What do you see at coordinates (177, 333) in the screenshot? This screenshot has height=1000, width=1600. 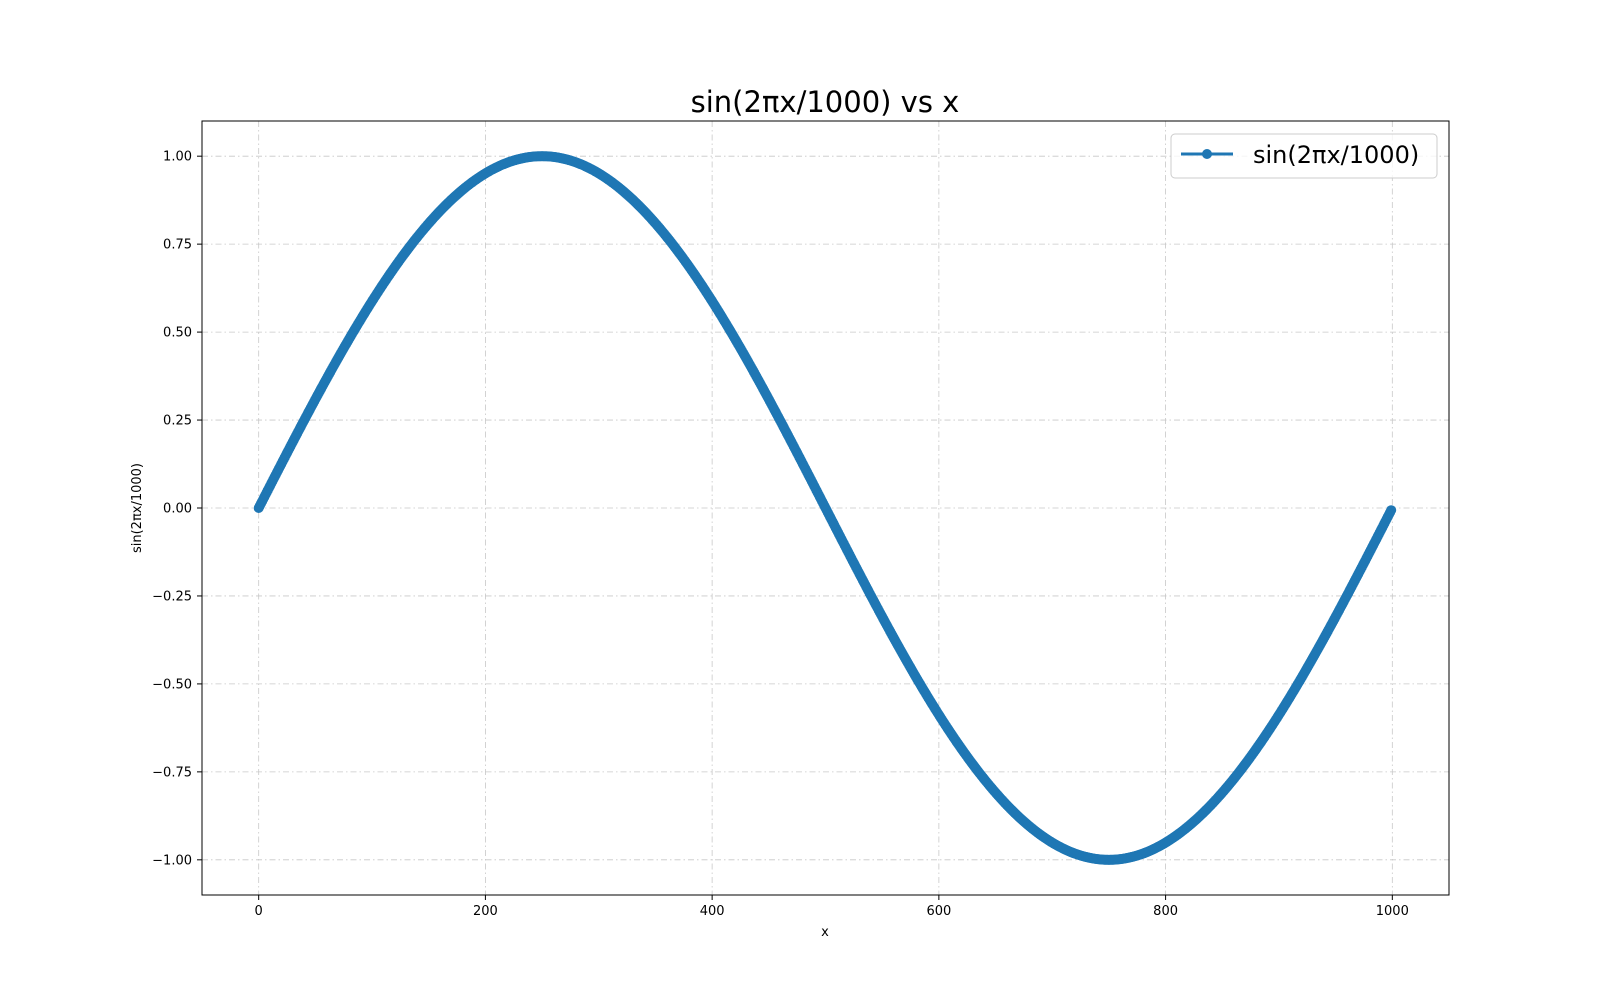 I see `y-tick-label: 0.50` at bounding box center [177, 333].